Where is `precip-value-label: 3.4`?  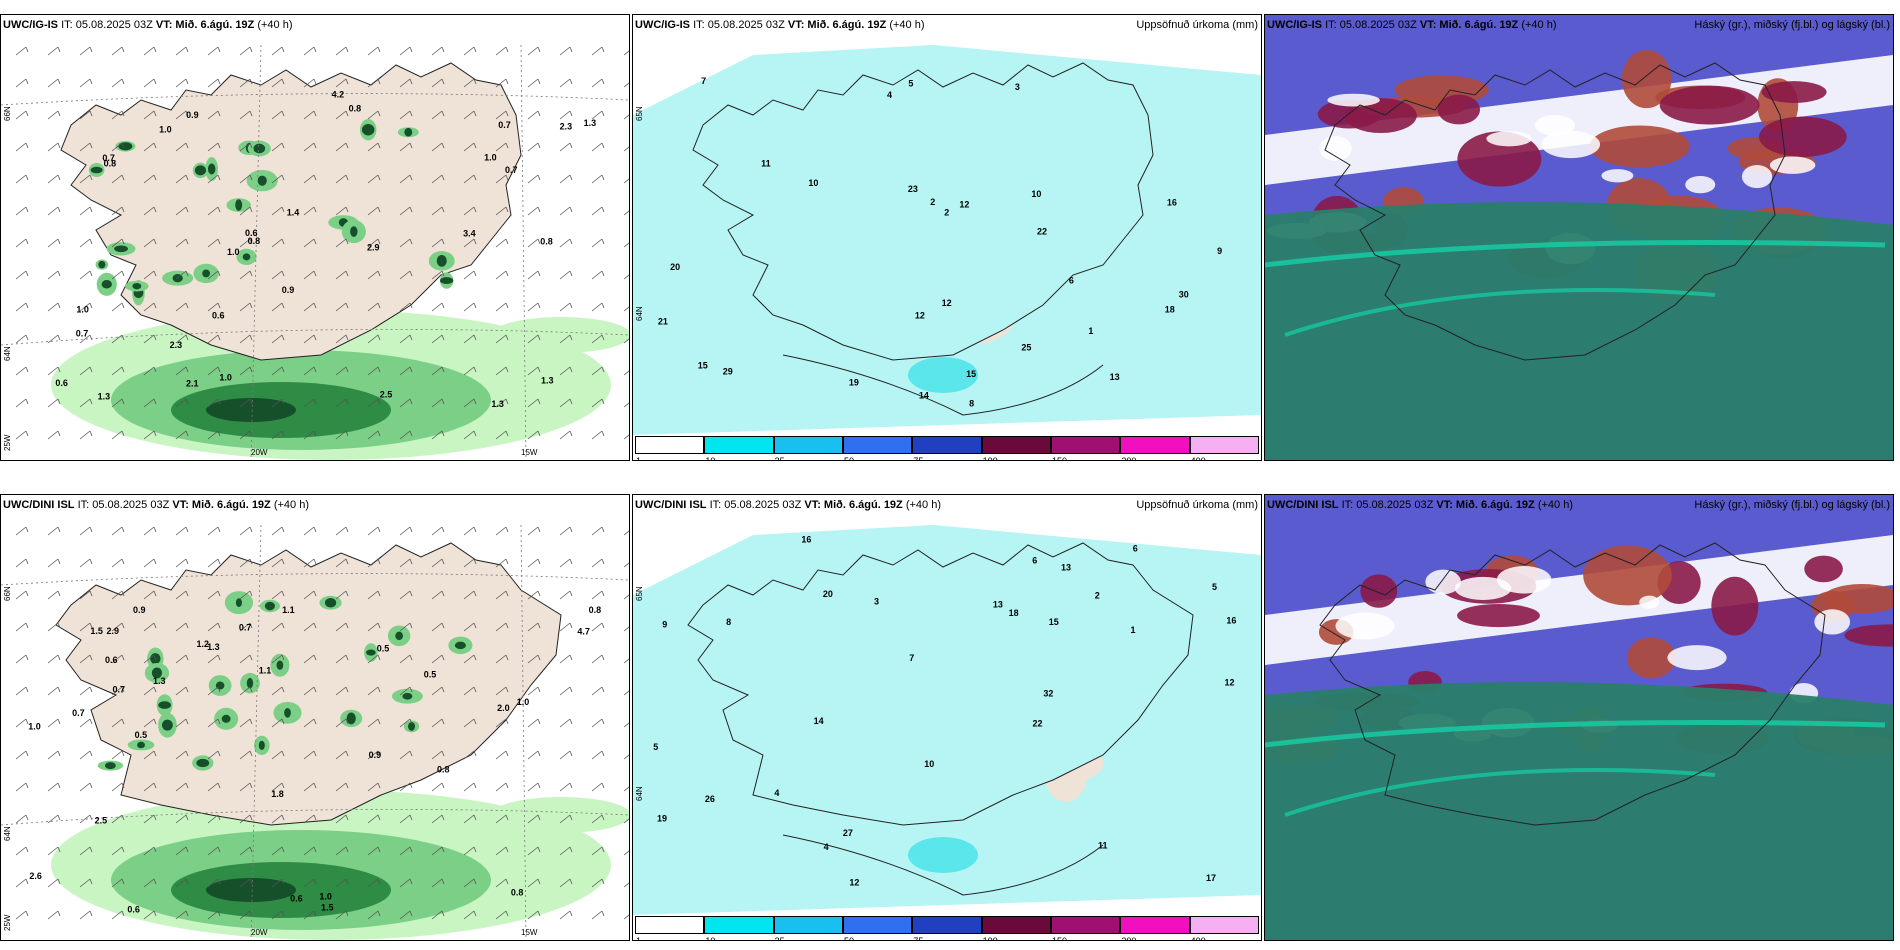 precip-value-label: 3.4 is located at coordinates (469, 234).